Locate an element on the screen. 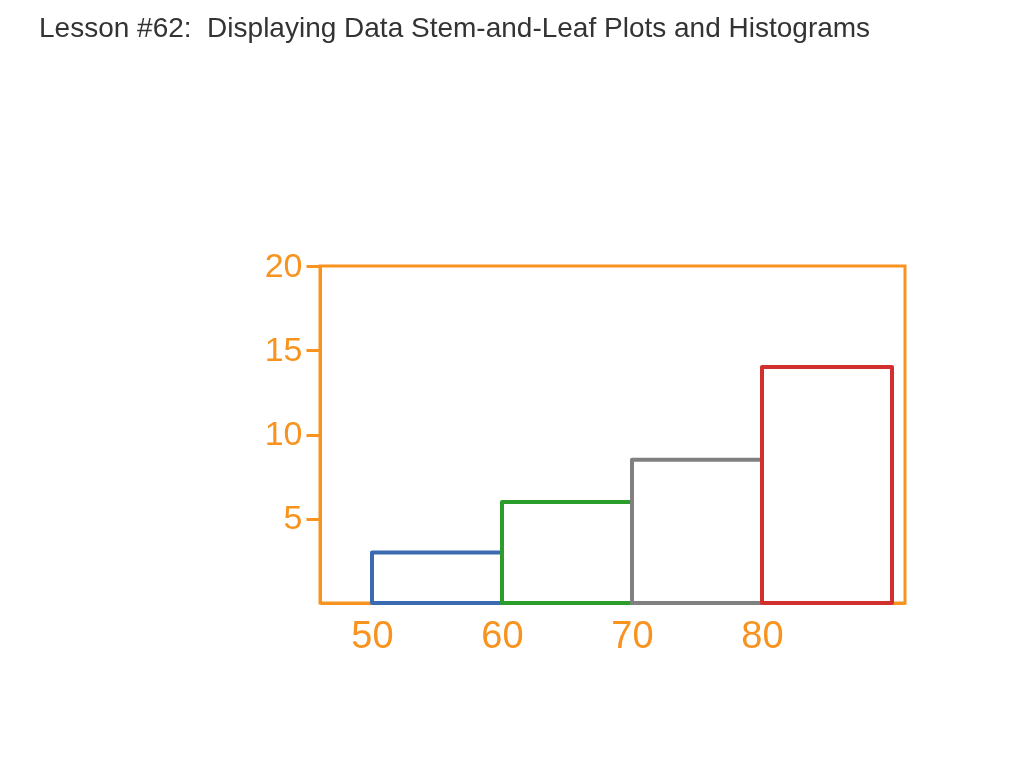 The image size is (1024, 768). y-tick-label: 5 is located at coordinates (293, 517).